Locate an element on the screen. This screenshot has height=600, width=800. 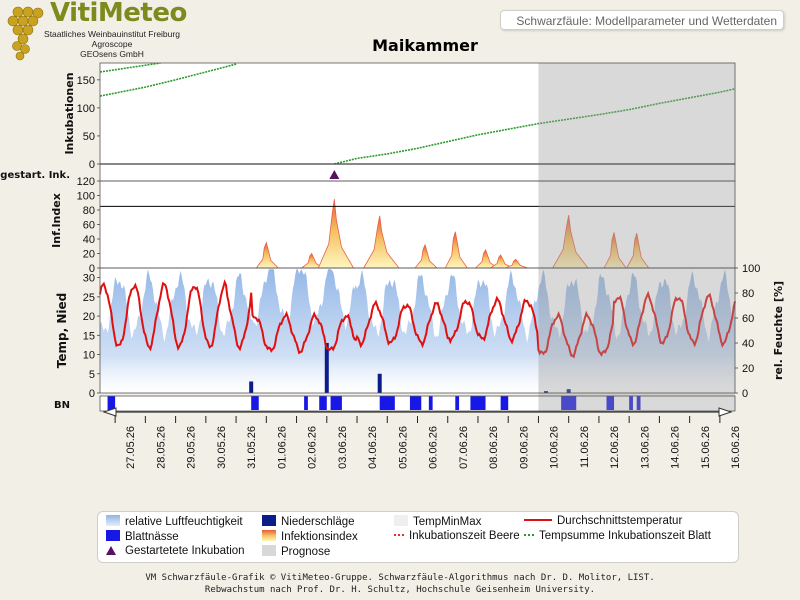
scroll-right-icon is located at coordinates (725, 412).